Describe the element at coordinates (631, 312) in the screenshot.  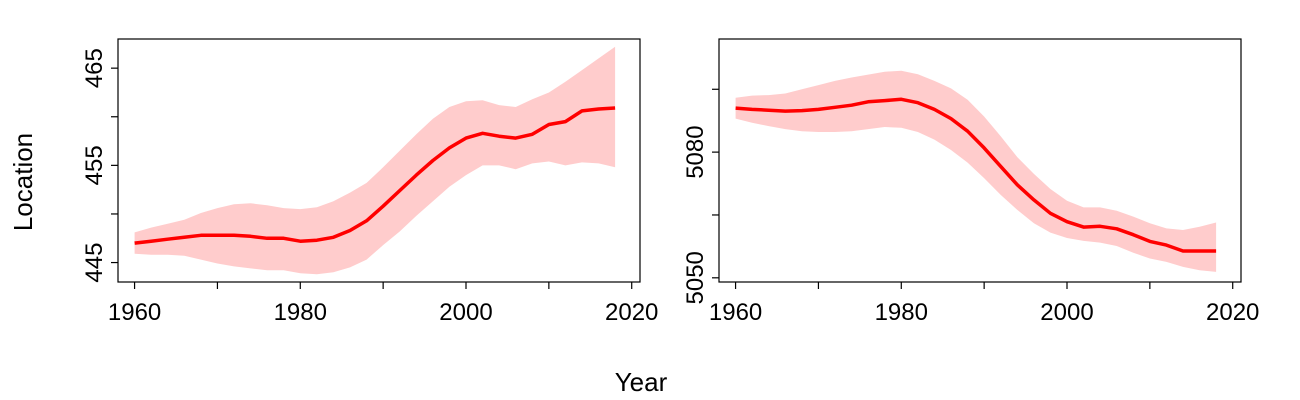
I see `panel-1-xtick-label: 2020` at that location.